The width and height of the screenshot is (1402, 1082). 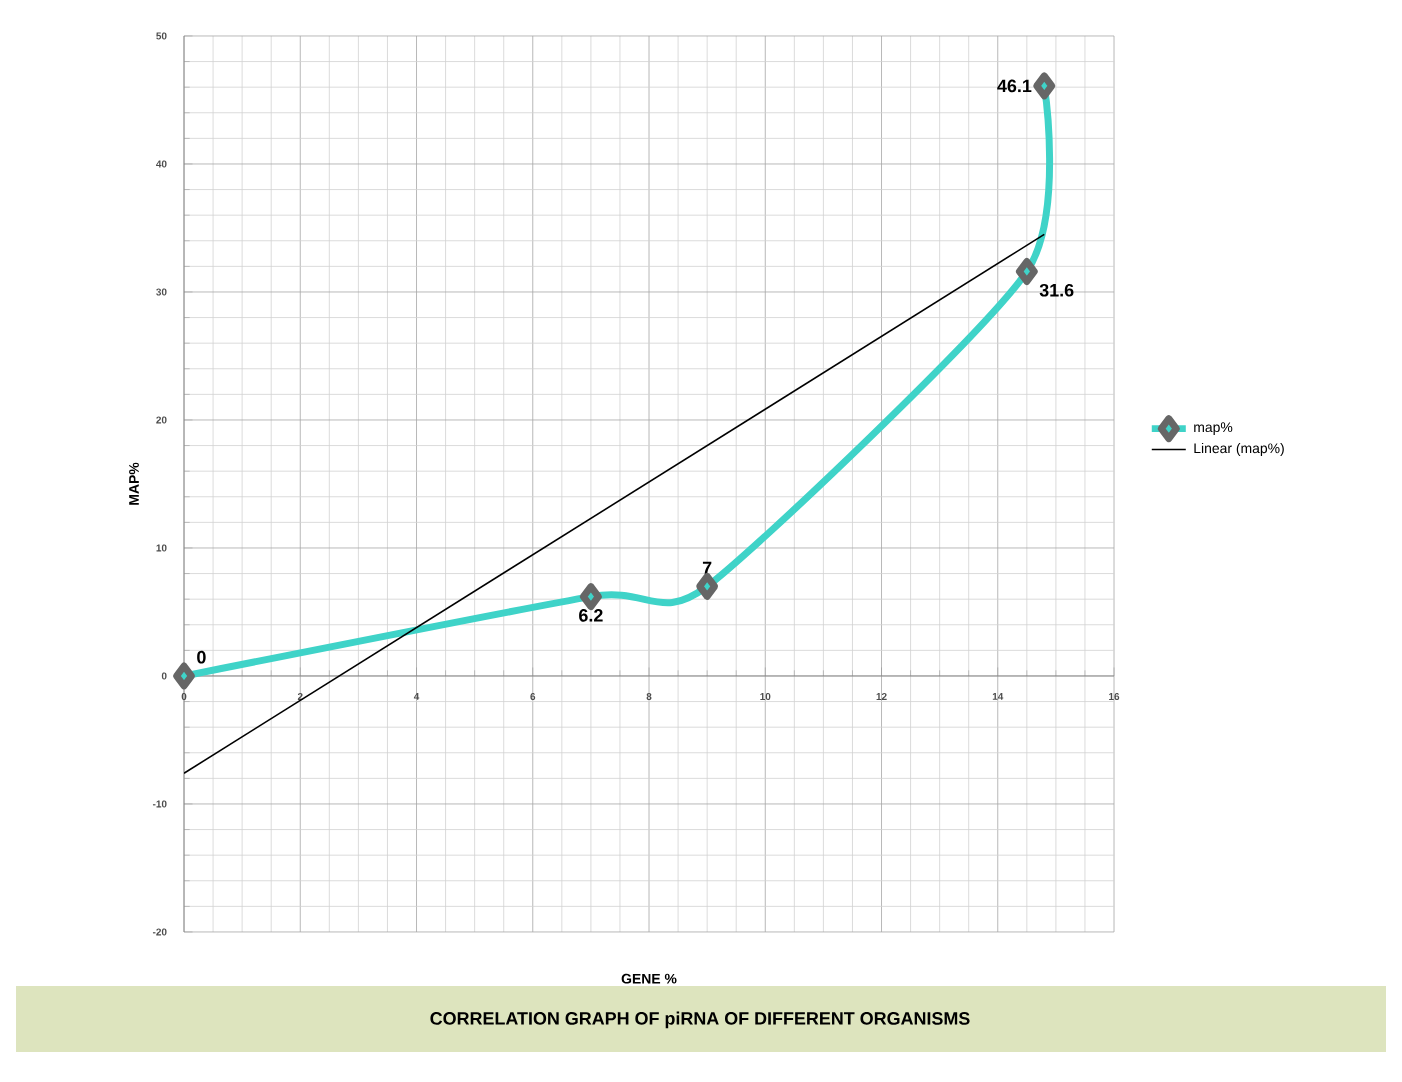 I want to click on text: CORRELATION GRAPH OF piRNA OF DIFFERENT ORGANISMS, so click(x=700, y=1020).